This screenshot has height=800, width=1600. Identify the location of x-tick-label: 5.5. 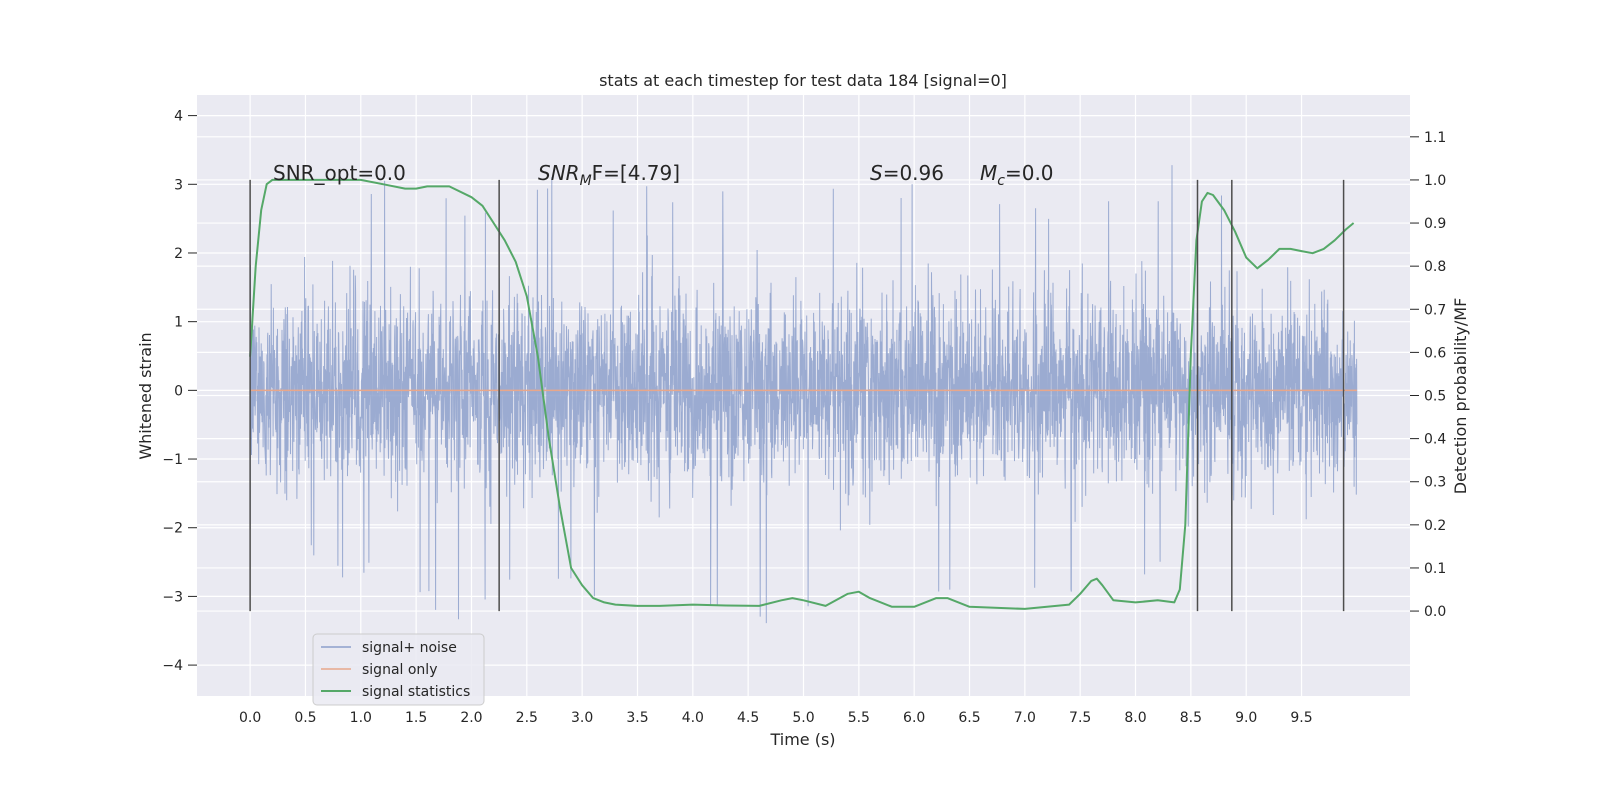
(859, 718).